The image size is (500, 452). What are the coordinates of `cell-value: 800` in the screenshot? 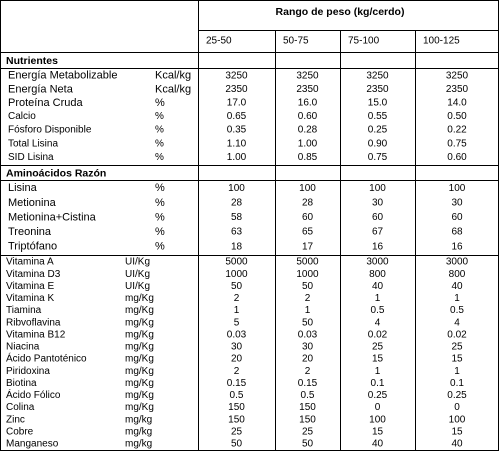 It's located at (457, 274).